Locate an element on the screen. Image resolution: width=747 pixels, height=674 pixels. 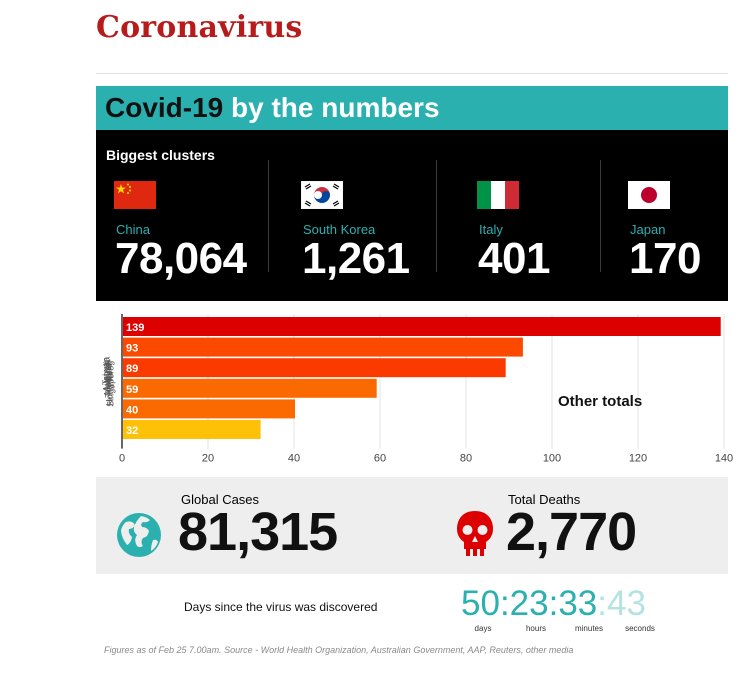
other-totals-title: Other totals is located at coordinates (600, 401).